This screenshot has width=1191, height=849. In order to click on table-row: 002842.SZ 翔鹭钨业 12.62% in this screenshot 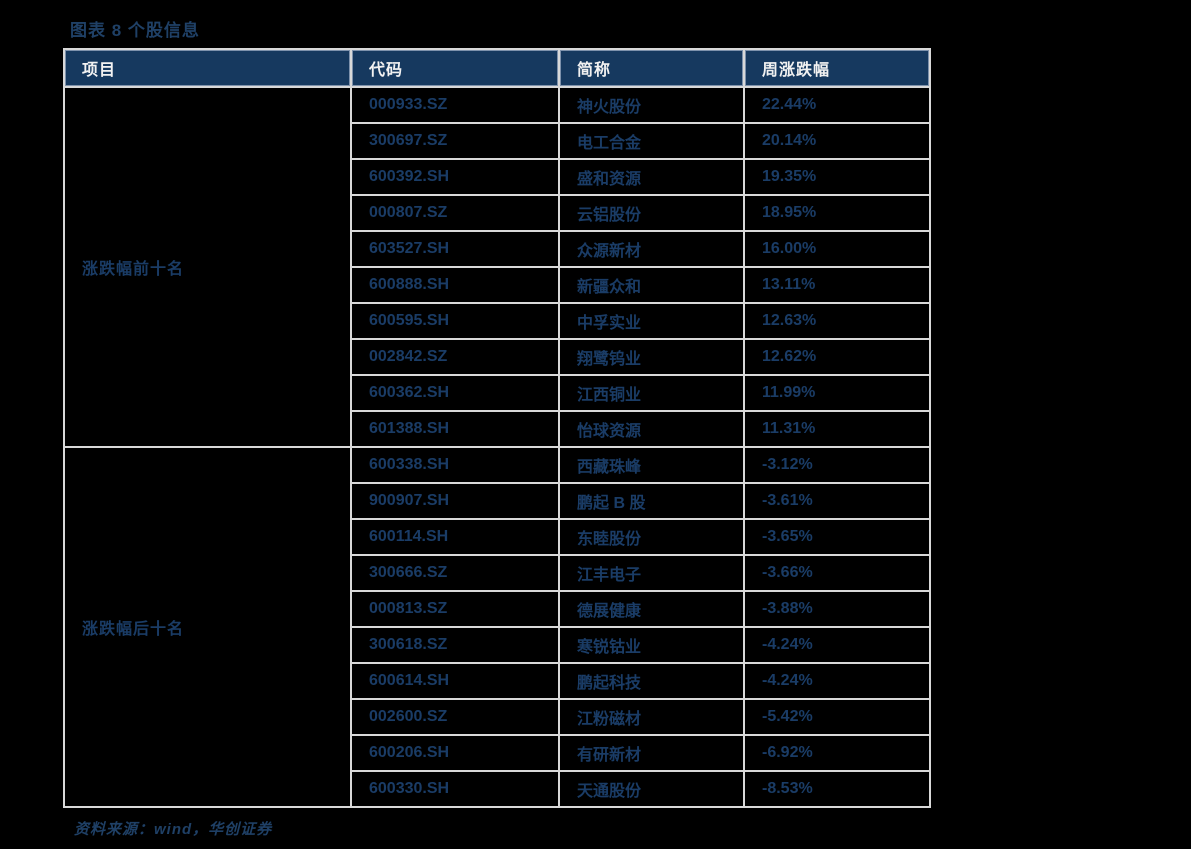, I will do `click(497, 357)`.